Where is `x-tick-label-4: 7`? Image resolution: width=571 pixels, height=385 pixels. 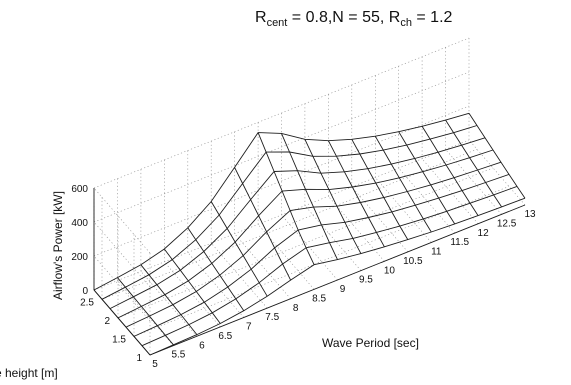
x-tick-label-4: 7 is located at coordinates (249, 327).